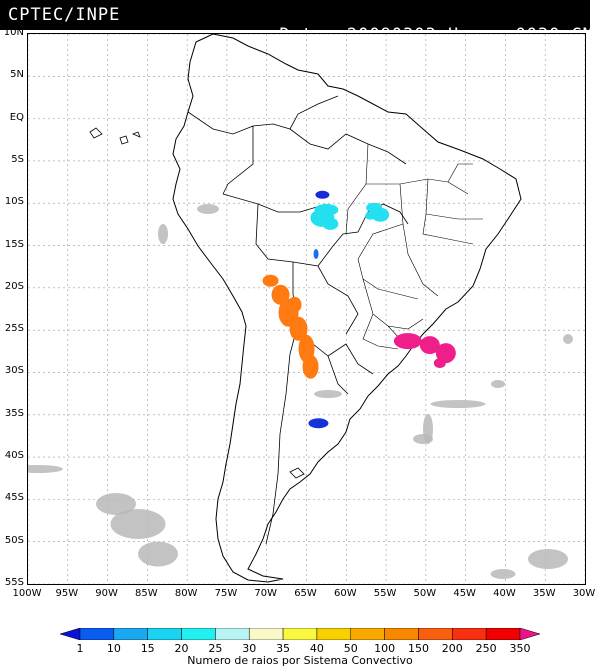 The height and width of the screenshot is (670, 600). What do you see at coordinates (584, 593) in the screenshot?
I see `longitude-label: 30W` at bounding box center [584, 593].